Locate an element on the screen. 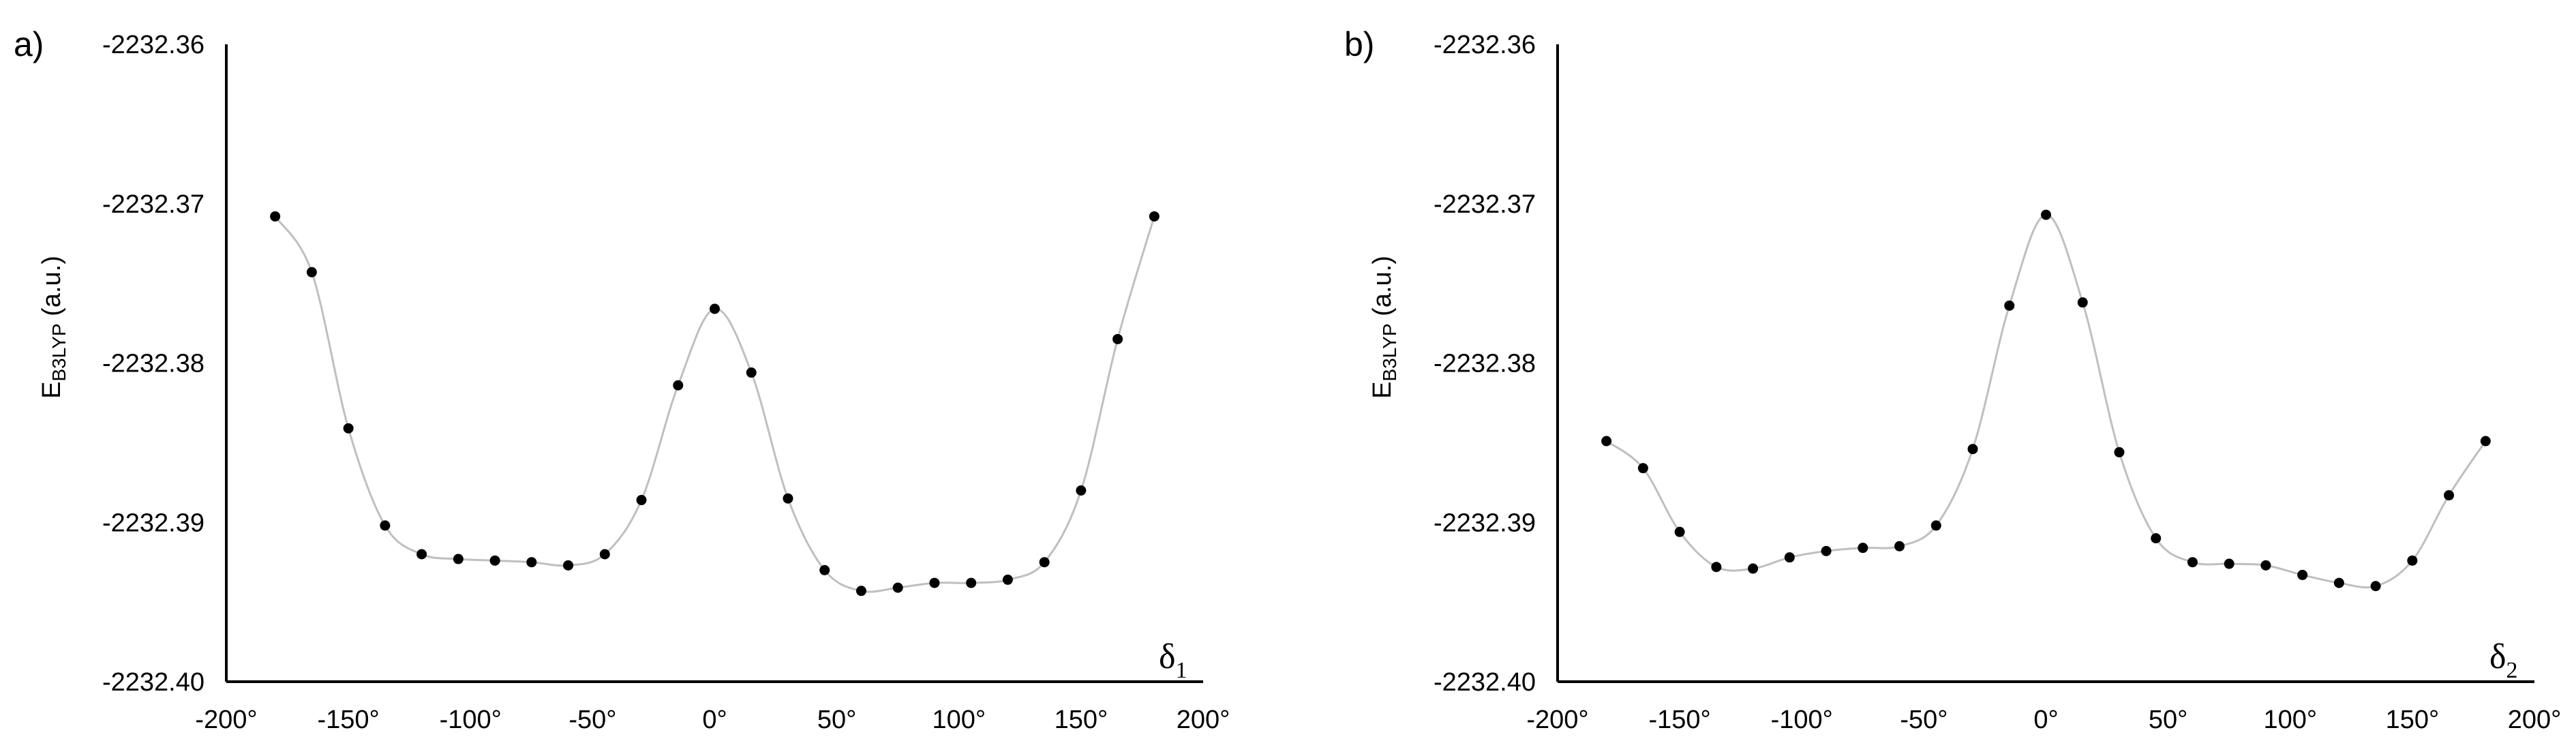 This screenshot has height=756, width=2576. x-axis-label: δ2 is located at coordinates (2503, 660).